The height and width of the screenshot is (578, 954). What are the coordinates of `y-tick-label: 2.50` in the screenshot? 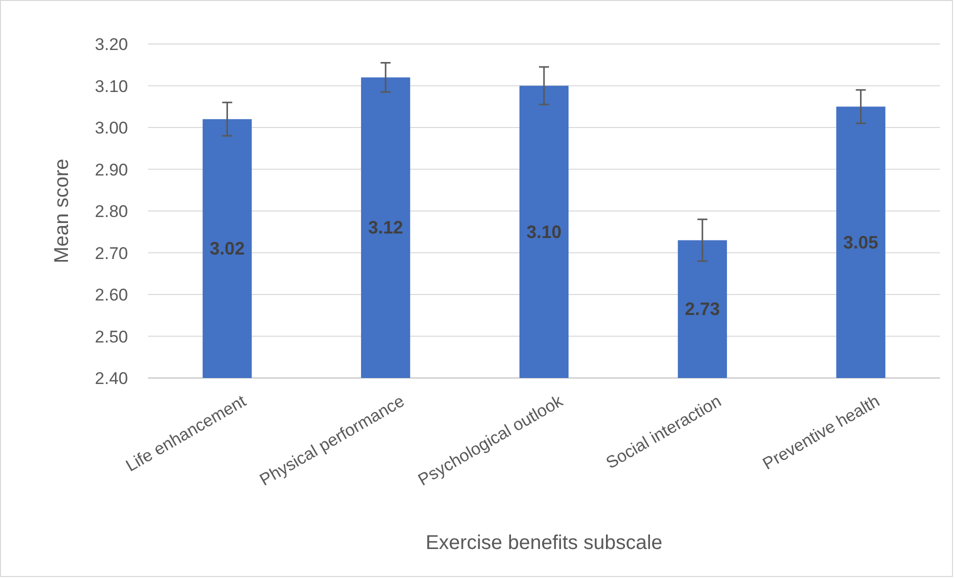 It's located at (111, 336).